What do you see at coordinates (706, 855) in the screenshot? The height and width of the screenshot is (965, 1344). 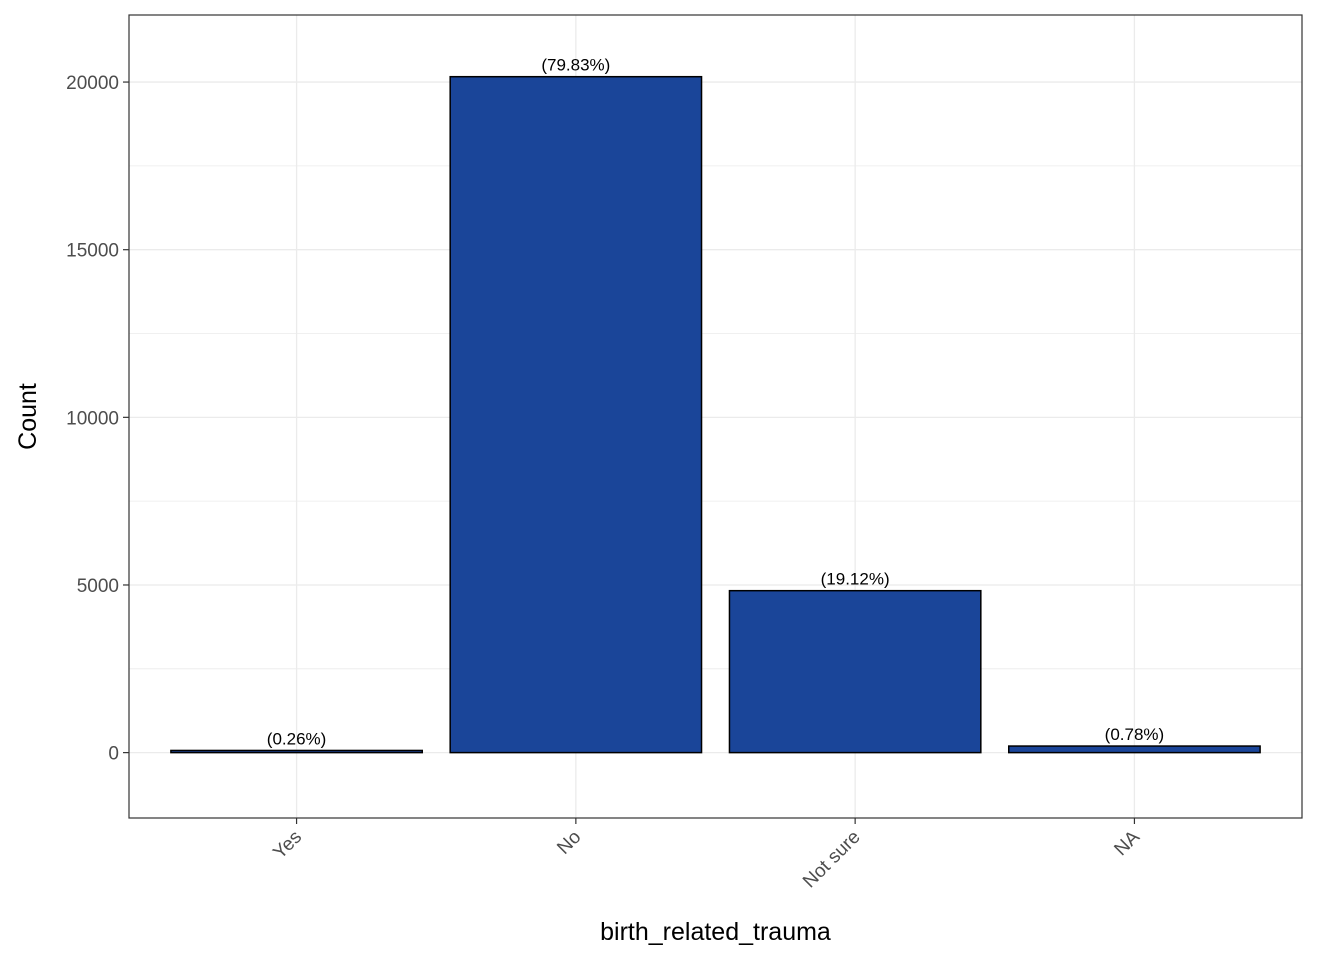 I see `x-axis-ticks: Yes No Not sure NA` at bounding box center [706, 855].